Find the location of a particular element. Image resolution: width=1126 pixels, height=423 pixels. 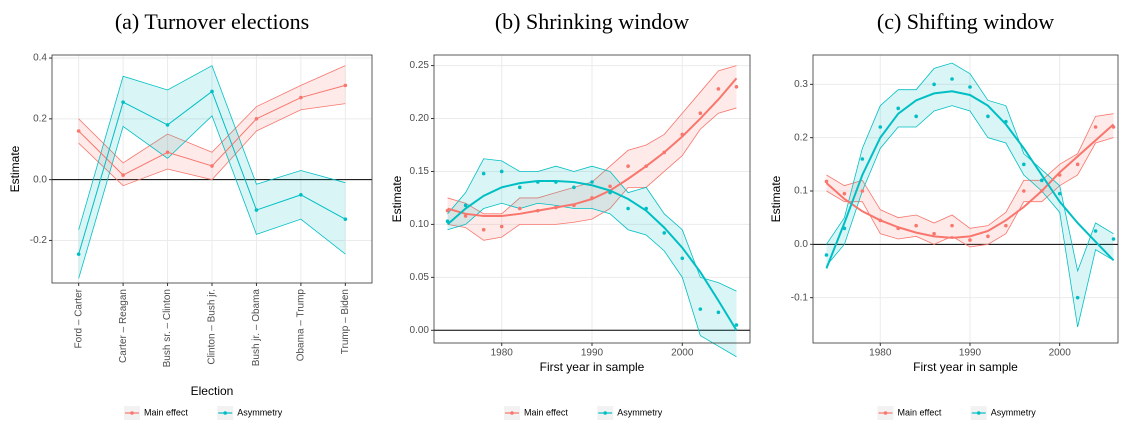

x-tick-label: 1980 is located at coordinates (502, 353).